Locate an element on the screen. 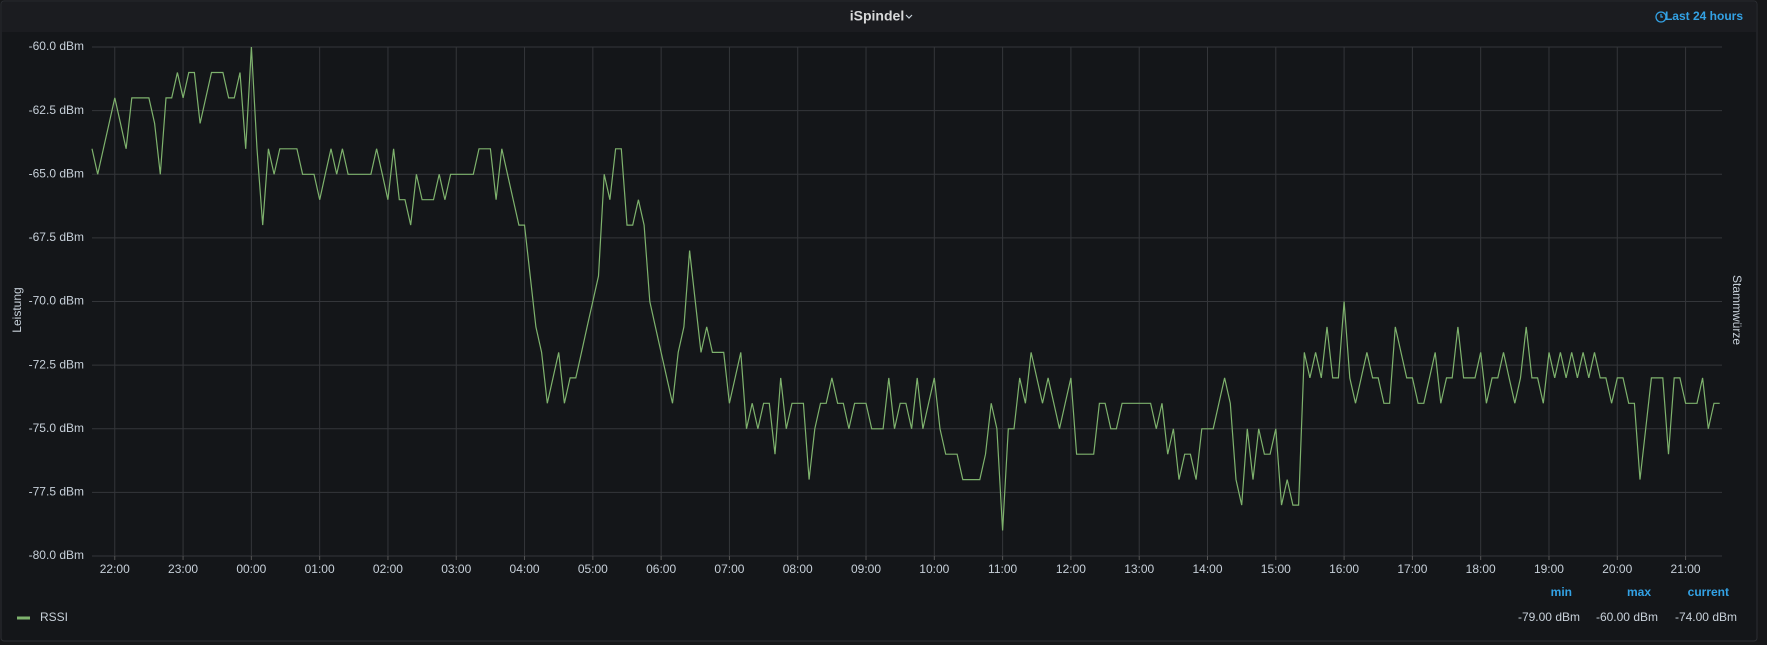  legend-column-header: min is located at coordinates (1561, 592).